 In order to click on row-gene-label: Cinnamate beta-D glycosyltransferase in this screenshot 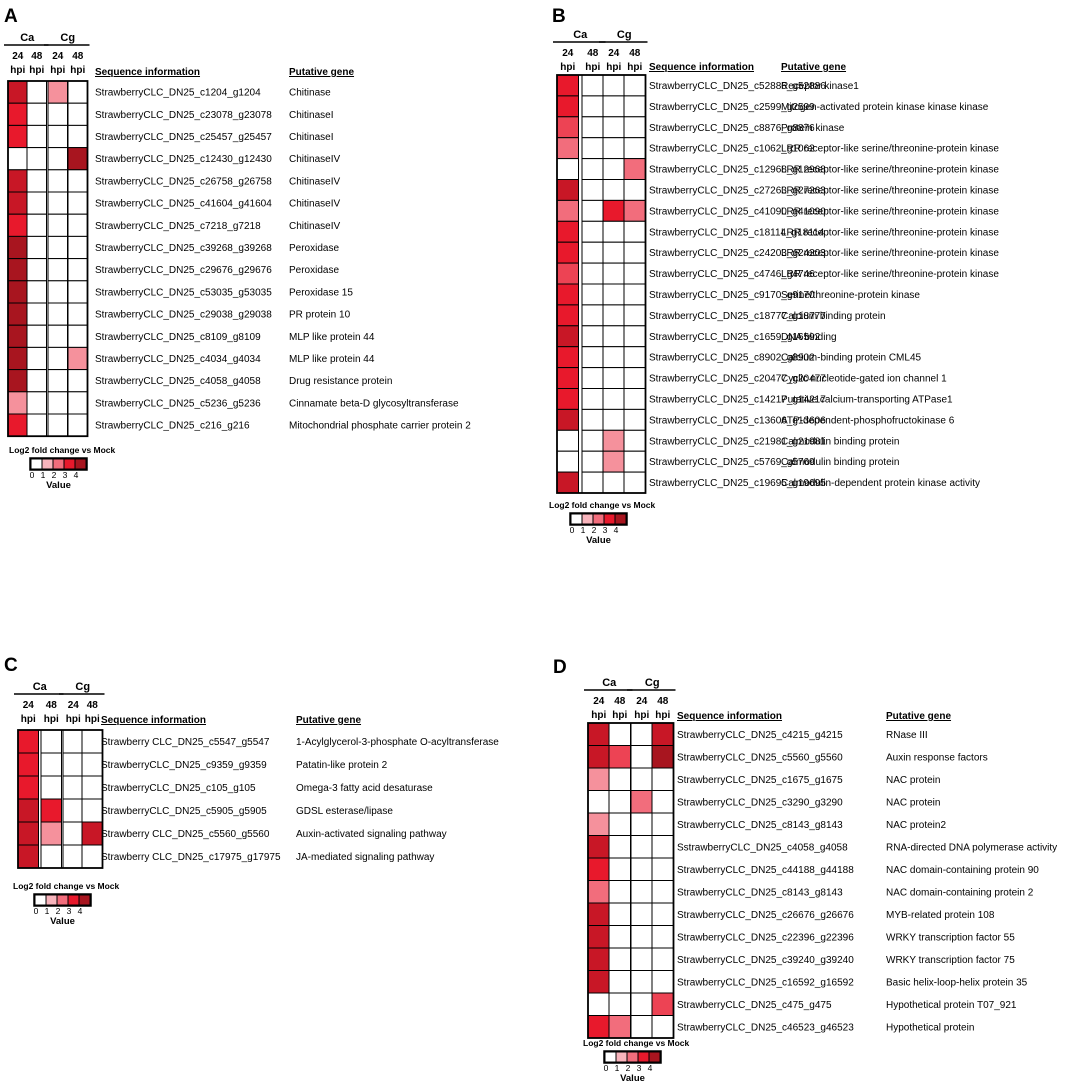, I will do `click(374, 403)`.